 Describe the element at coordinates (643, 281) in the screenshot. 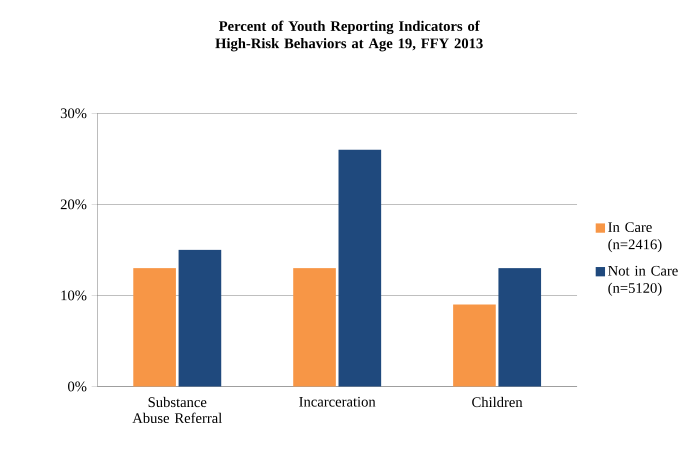

I see `legend-label: Not in Care (n=5120)` at that location.